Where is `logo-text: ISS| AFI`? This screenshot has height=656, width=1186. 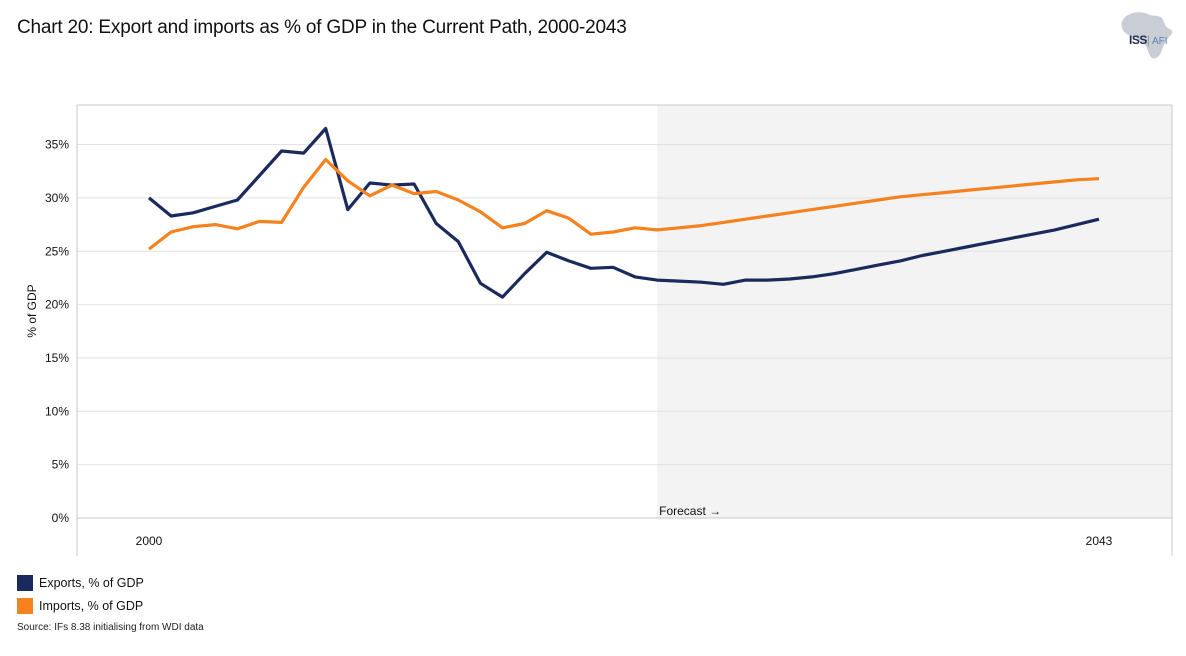
logo-text: ISS| AFI is located at coordinates (1148, 40).